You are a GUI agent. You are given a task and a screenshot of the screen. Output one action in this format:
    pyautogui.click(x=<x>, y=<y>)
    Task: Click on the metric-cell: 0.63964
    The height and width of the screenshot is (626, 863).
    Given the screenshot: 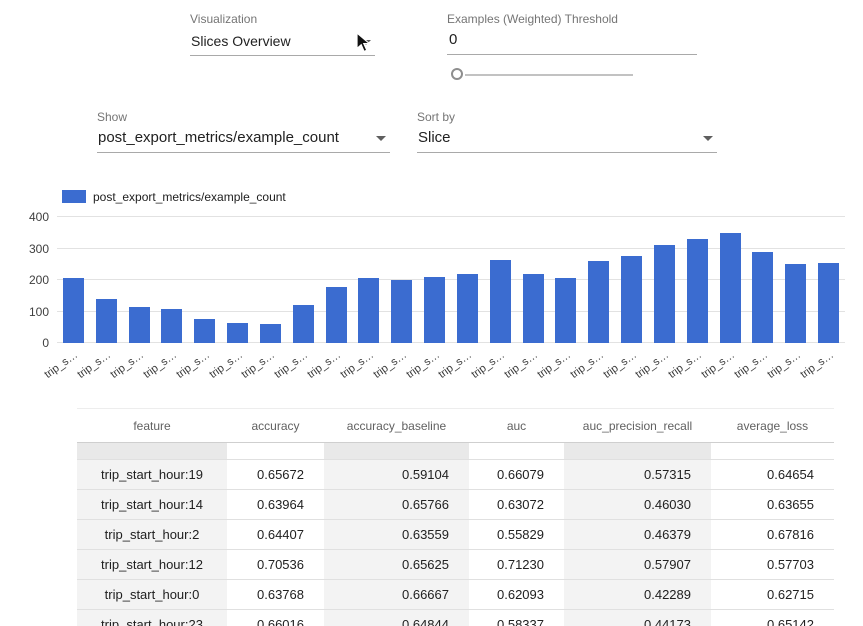 What is the action you would take?
    pyautogui.click(x=275, y=504)
    